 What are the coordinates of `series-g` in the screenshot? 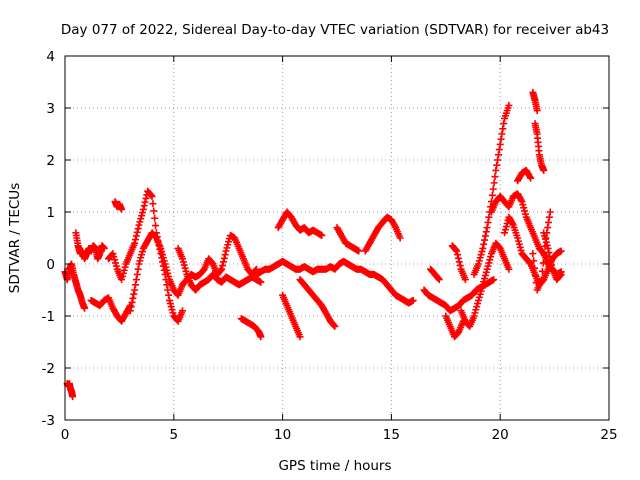 It's located at (193, 272).